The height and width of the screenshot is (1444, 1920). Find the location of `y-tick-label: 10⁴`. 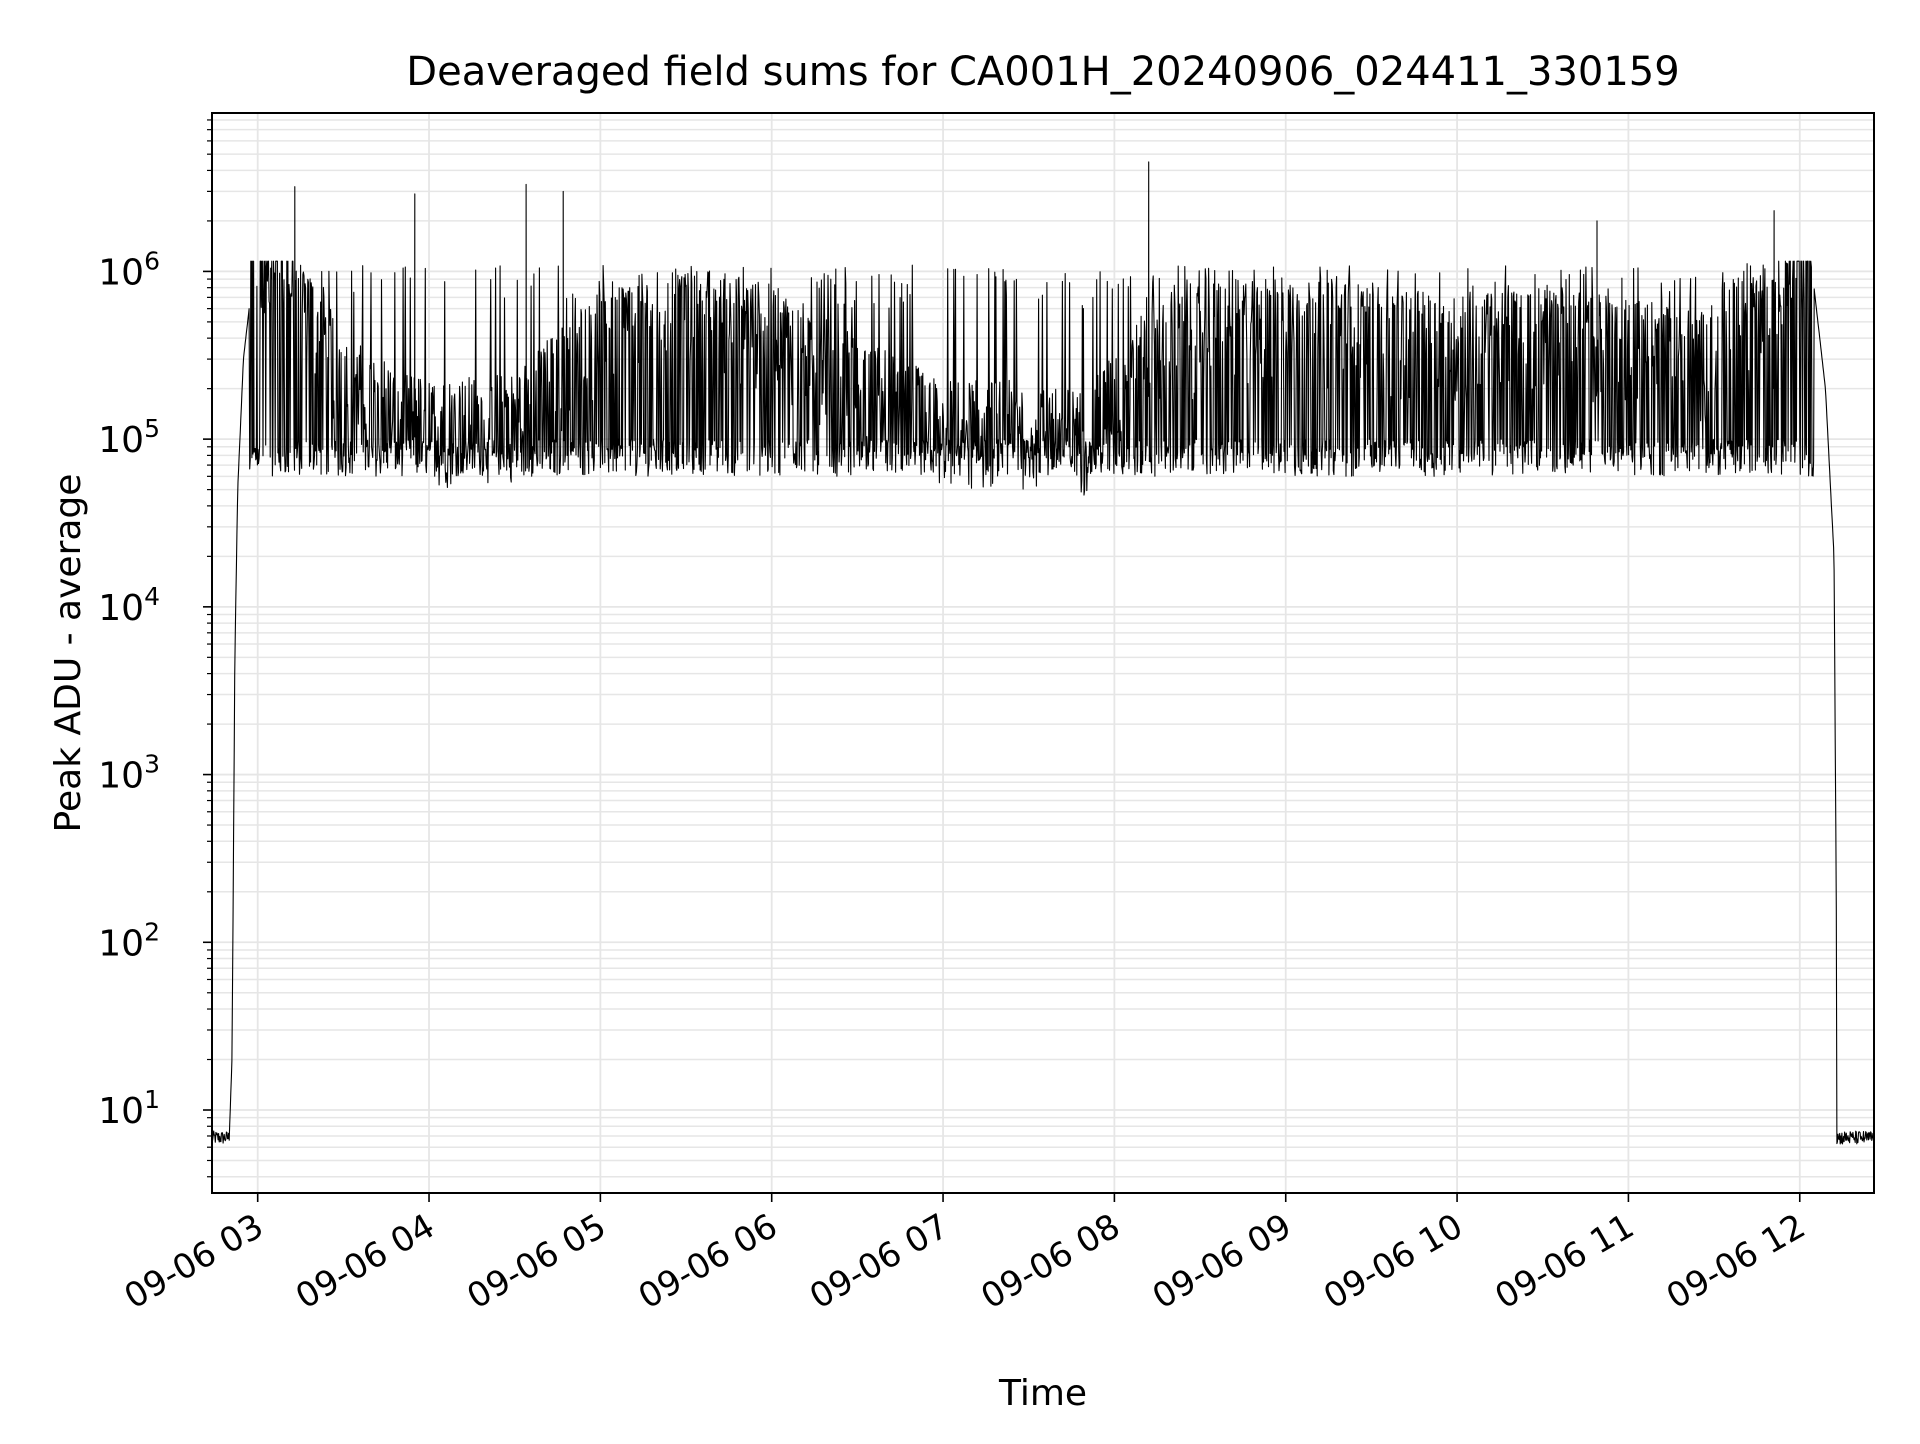

y-tick-label: 10⁴ is located at coordinates (129, 605).